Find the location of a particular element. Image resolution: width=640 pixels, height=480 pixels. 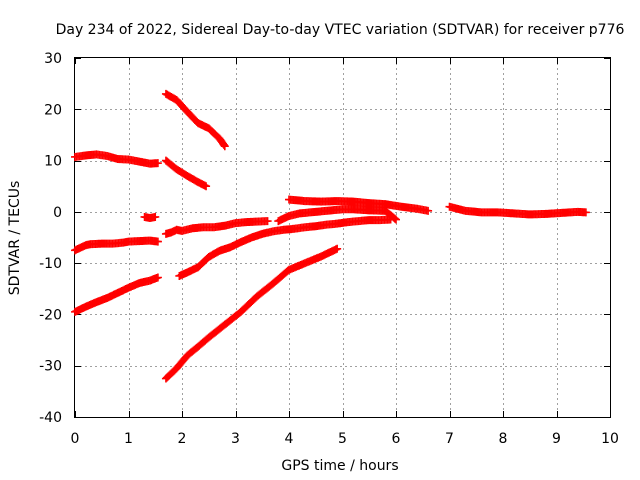

x-tick-label: 4 is located at coordinates (289, 439).